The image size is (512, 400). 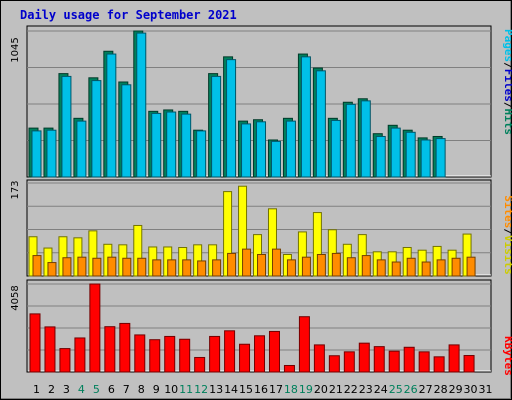 I want to click on x-tick-label-9: 9, so click(x=156, y=389).